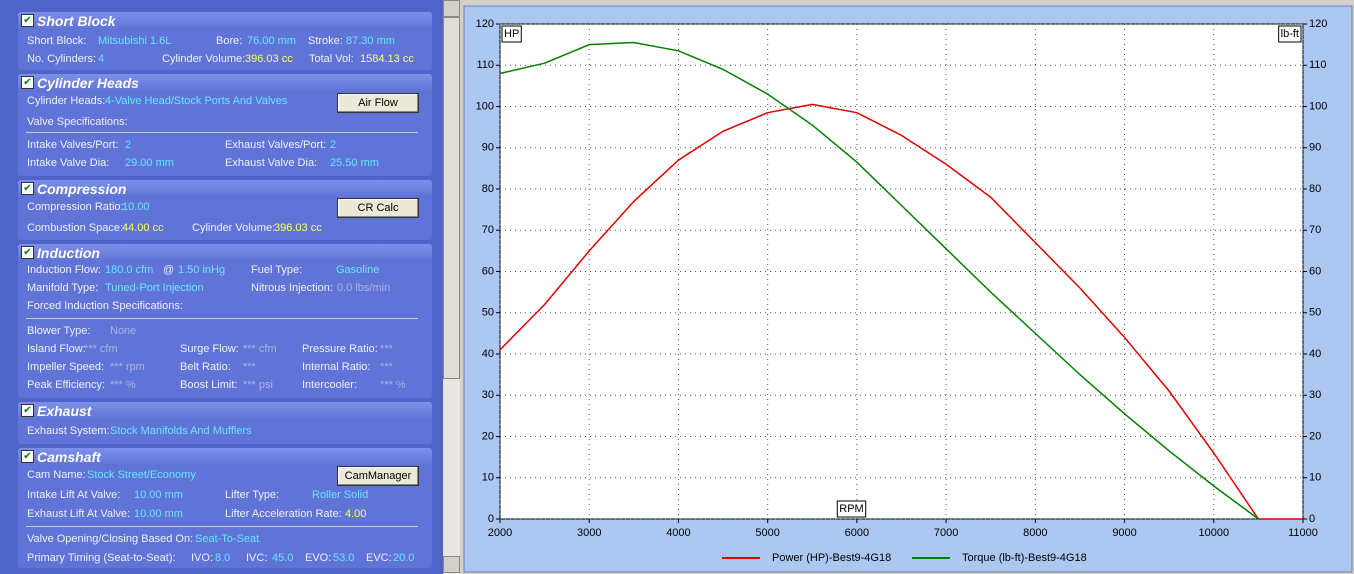 This screenshot has height=574, width=1354. What do you see at coordinates (356, 514) in the screenshot?
I see `field-value: 4.00` at bounding box center [356, 514].